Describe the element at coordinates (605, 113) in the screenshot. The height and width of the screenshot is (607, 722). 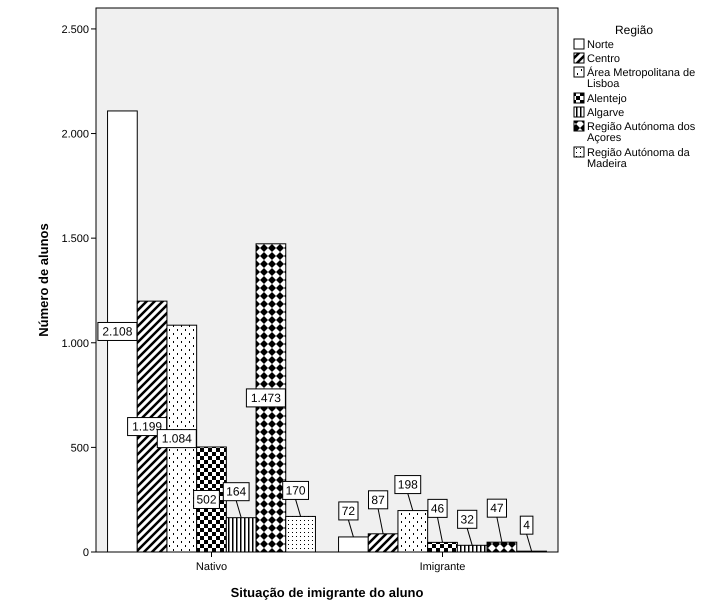
I see `legend-label: Algarve` at that location.